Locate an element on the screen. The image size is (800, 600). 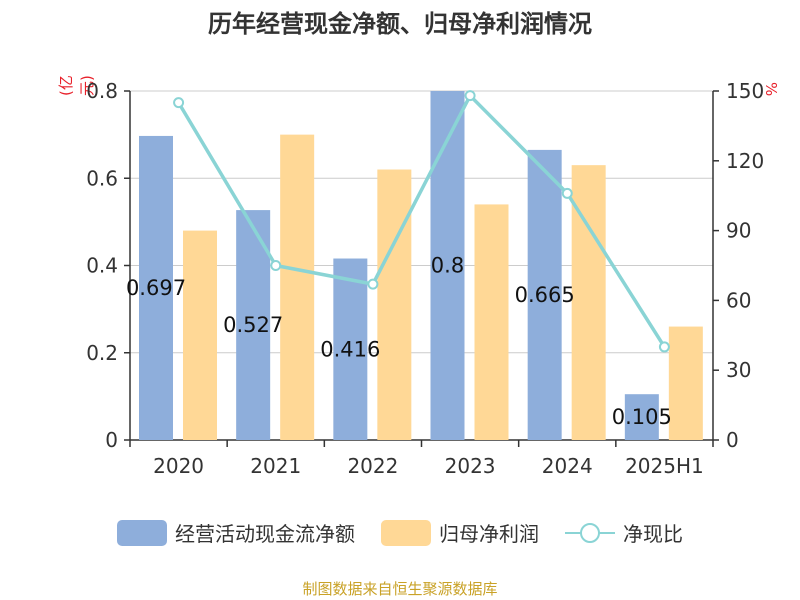
chart-title: 历年经营现金净额、归母净利润情况 is located at coordinates (400, 24).